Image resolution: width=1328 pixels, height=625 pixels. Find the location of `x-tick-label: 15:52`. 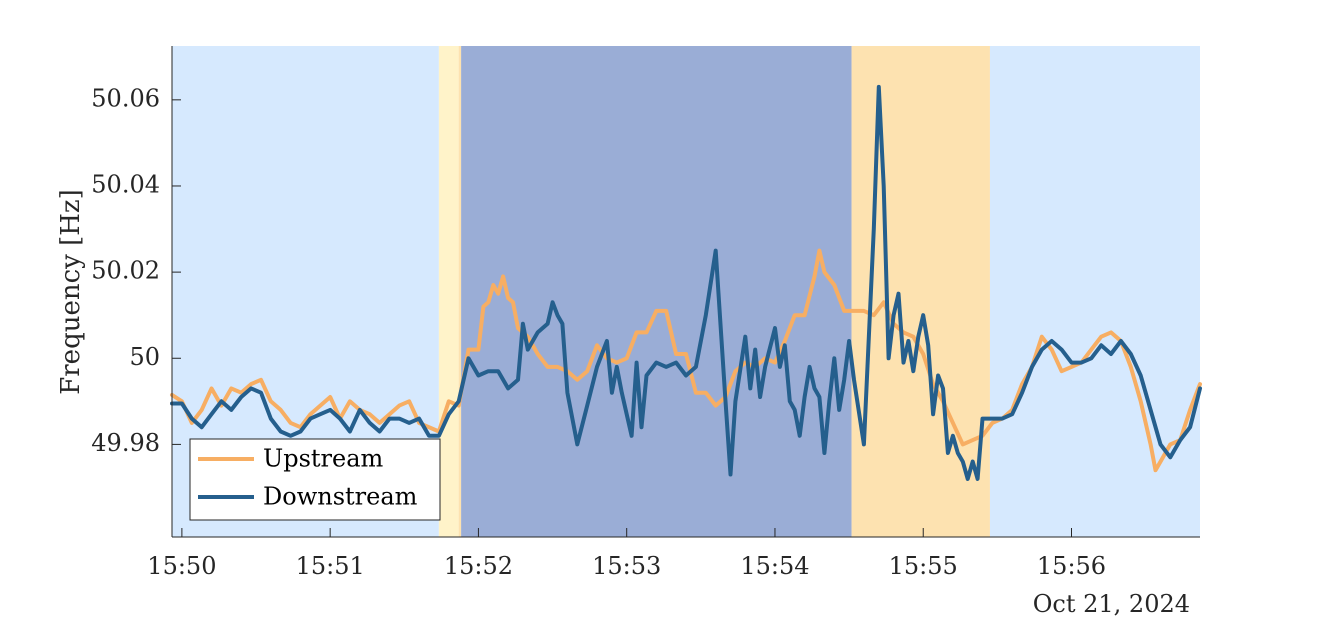

x-tick-label: 15:52 is located at coordinates (478, 566).